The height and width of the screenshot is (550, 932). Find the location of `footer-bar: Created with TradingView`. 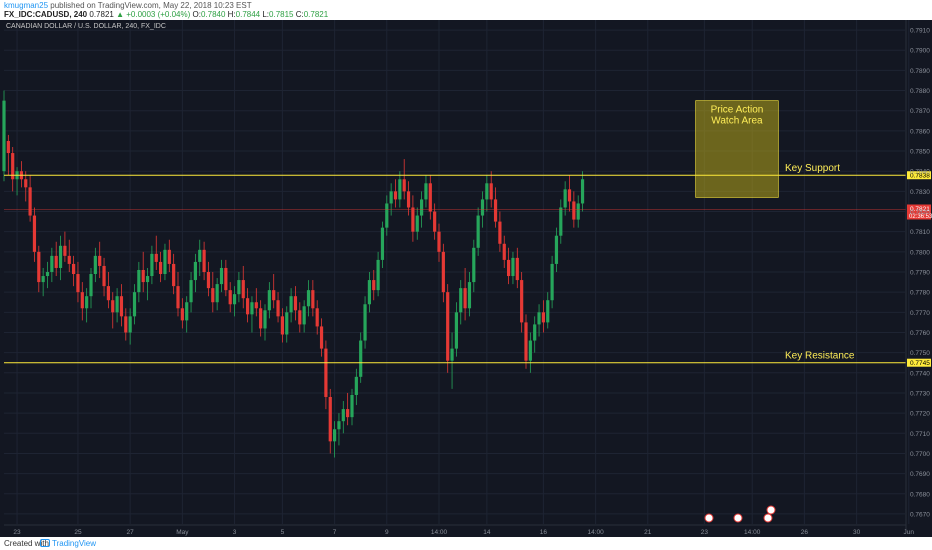

footer-bar: Created with TradingView is located at coordinates (466, 543).